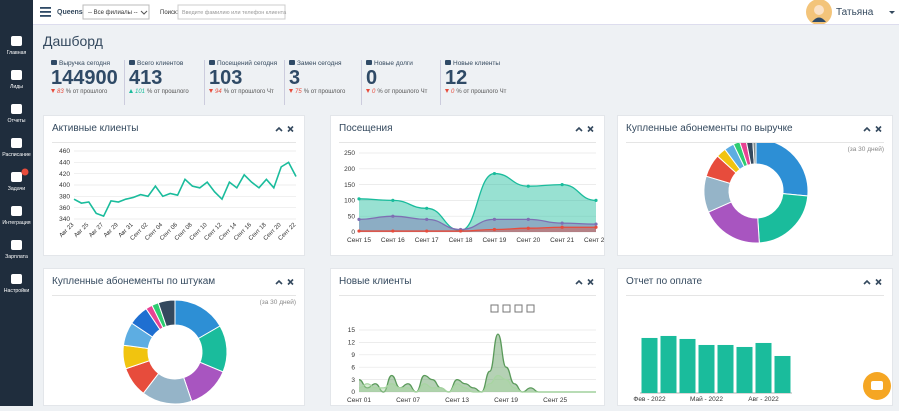 The height and width of the screenshot is (411, 899). Describe the element at coordinates (394, 82) in the screenshot. I see `stat: Новые долги 0 0% от прошлого Чт` at that location.